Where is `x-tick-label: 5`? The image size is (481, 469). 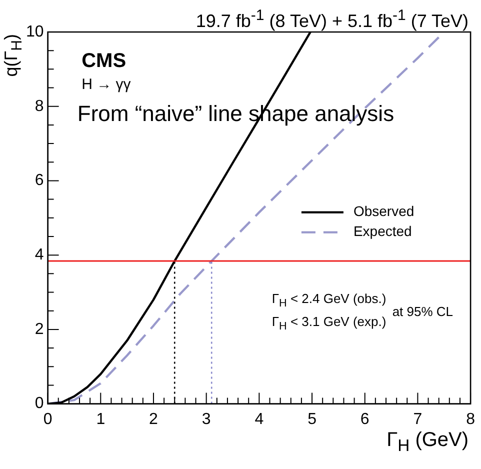
x-tick-label: 5 is located at coordinates (312, 419).